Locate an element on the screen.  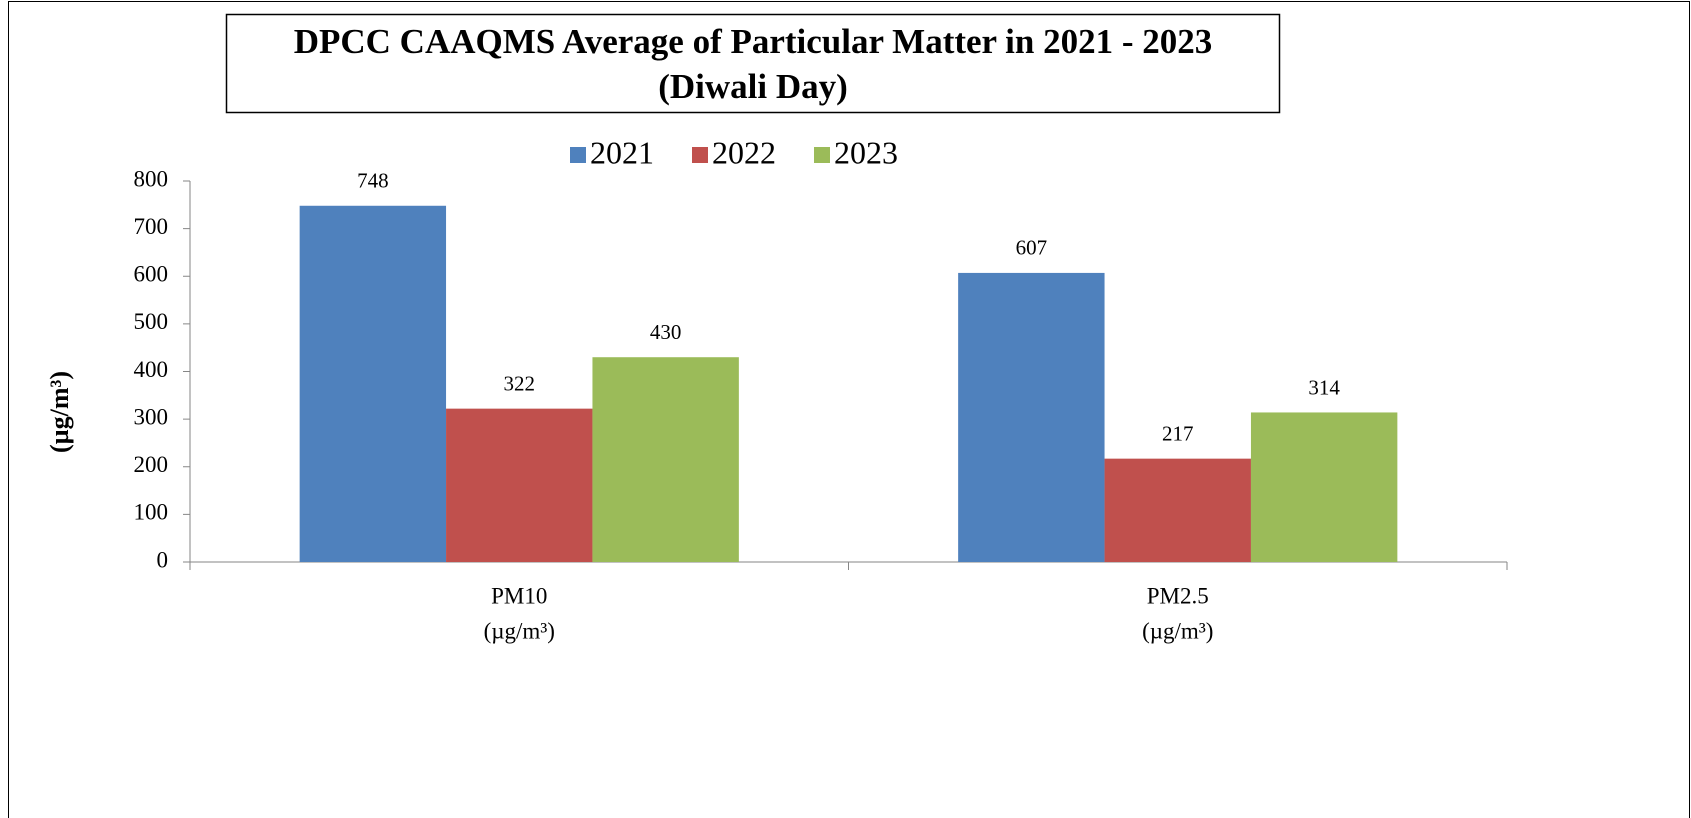
value-label: 314 is located at coordinates (1324, 387).